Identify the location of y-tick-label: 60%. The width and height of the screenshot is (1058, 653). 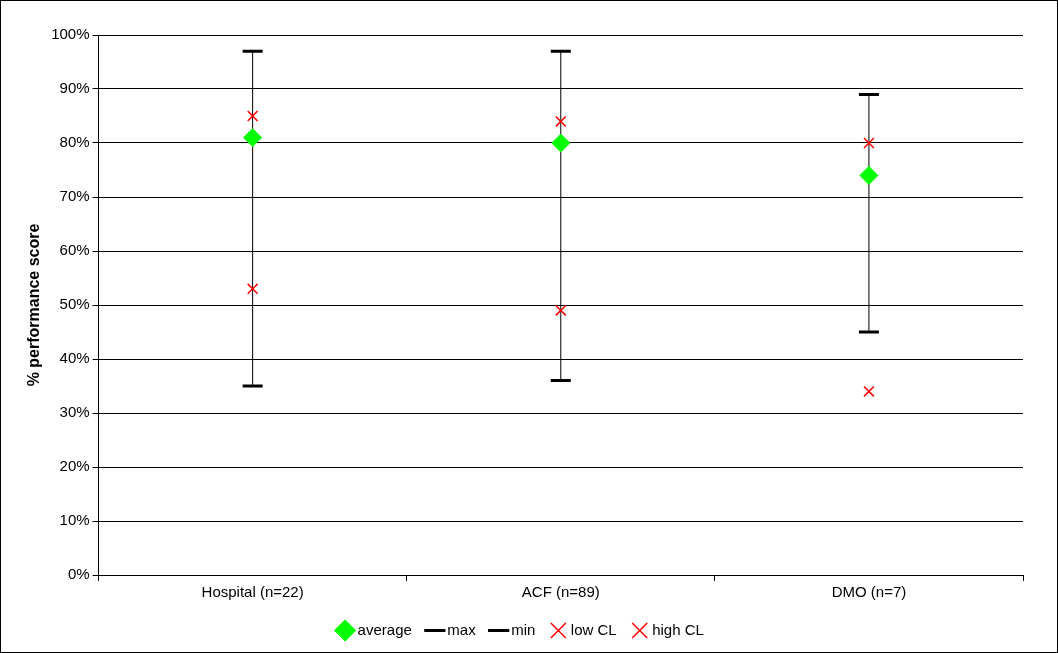
(74, 250).